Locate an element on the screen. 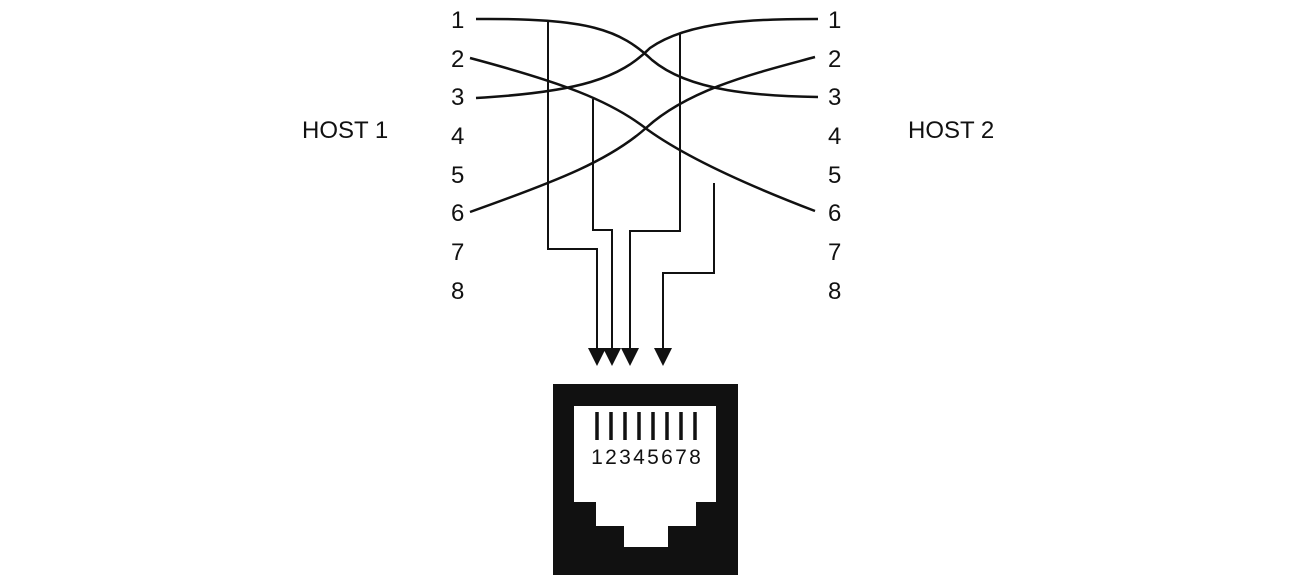 The height and width of the screenshot is (575, 1306). crossover-wires is located at coordinates (644, 115).